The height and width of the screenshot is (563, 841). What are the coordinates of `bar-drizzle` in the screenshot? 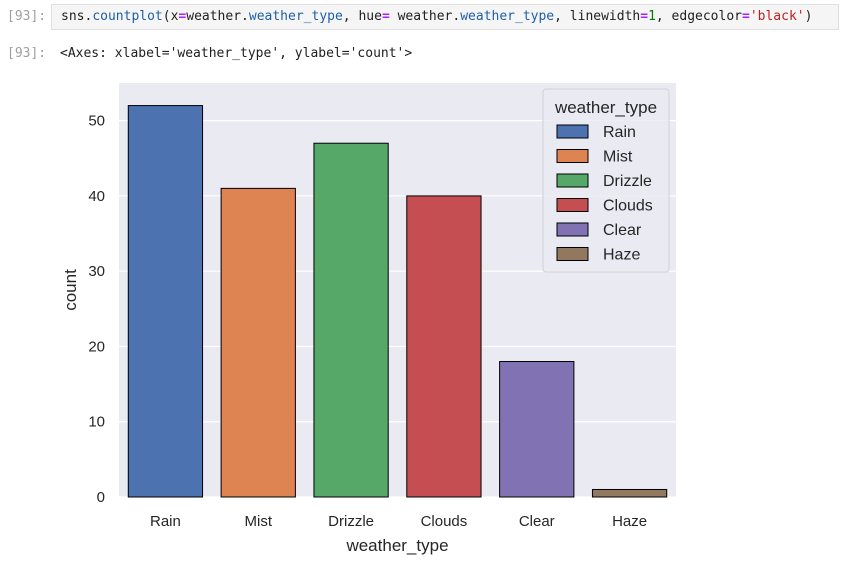 It's located at (351, 320).